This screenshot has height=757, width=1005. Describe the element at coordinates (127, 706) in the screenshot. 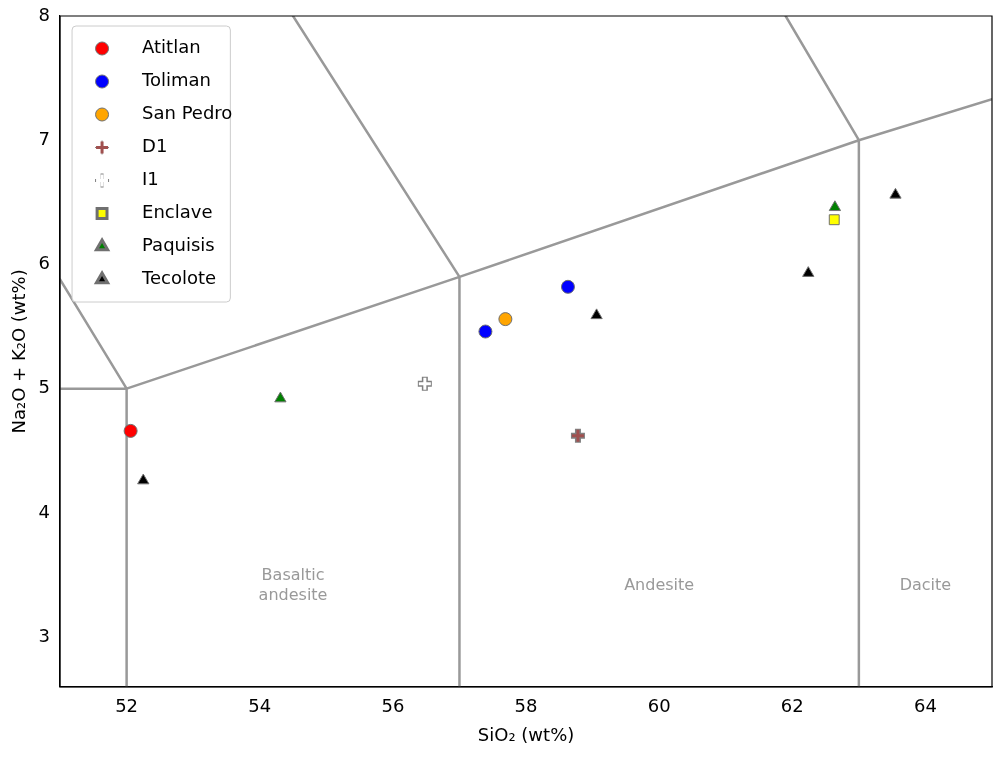

I see `x-tick-label: 52` at that location.